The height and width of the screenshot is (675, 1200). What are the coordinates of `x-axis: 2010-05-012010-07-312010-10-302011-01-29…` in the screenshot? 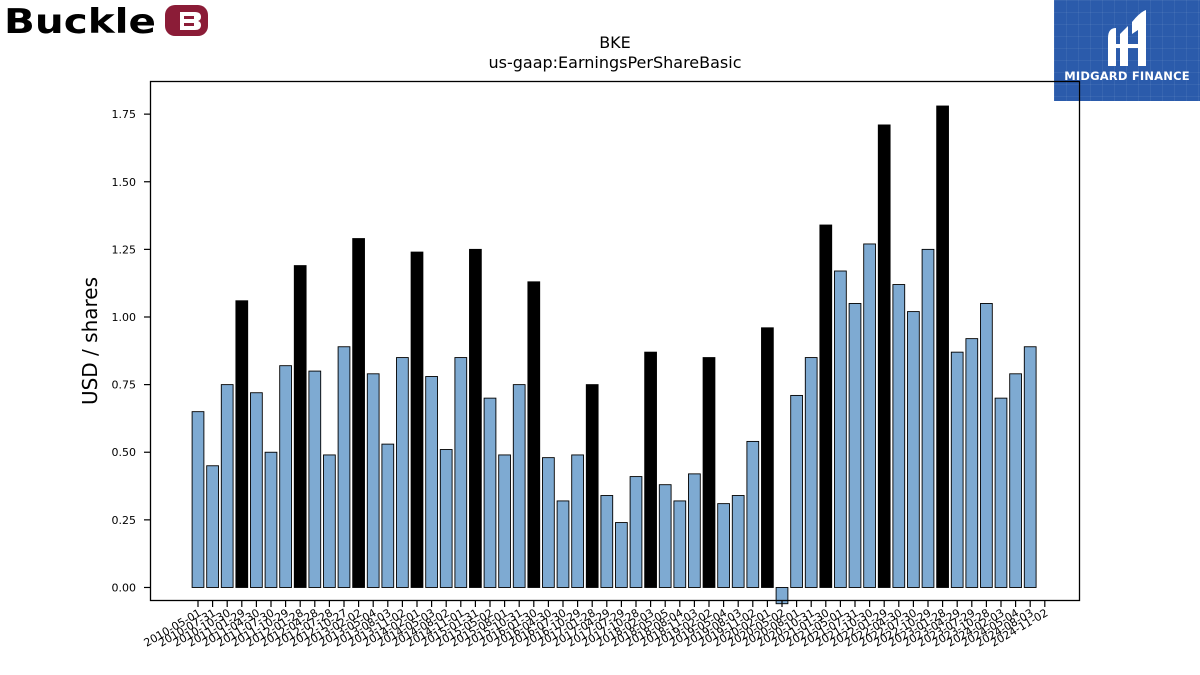 It's located at (596, 625).